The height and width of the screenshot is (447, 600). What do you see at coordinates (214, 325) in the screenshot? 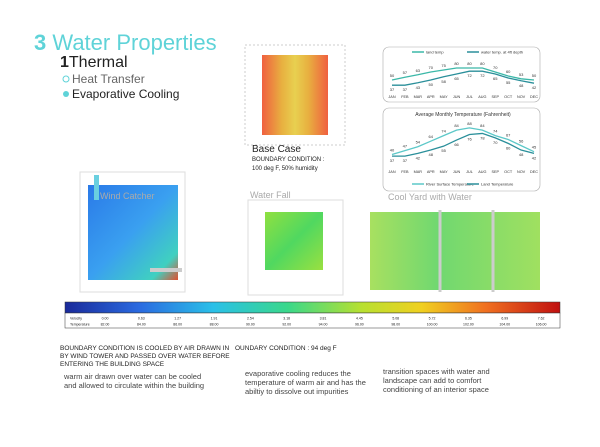
I see `colorbar-value: 88.00` at bounding box center [214, 325].